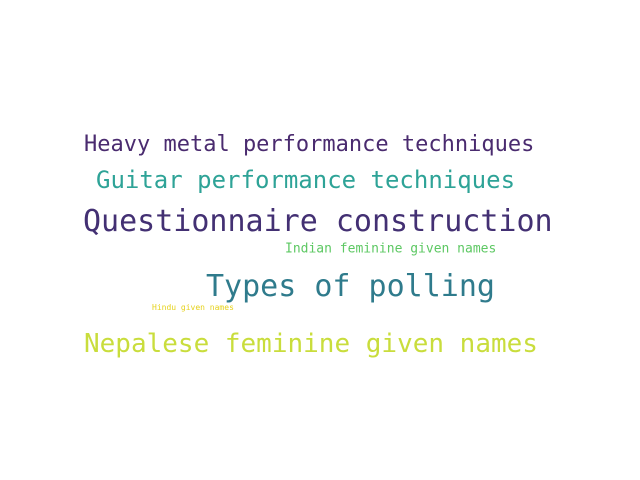 The width and height of the screenshot is (640, 480). Describe the element at coordinates (309, 144) in the screenshot. I see `word-heavy-metal-performance-techniques: Heavy metal performance techniques` at that location.